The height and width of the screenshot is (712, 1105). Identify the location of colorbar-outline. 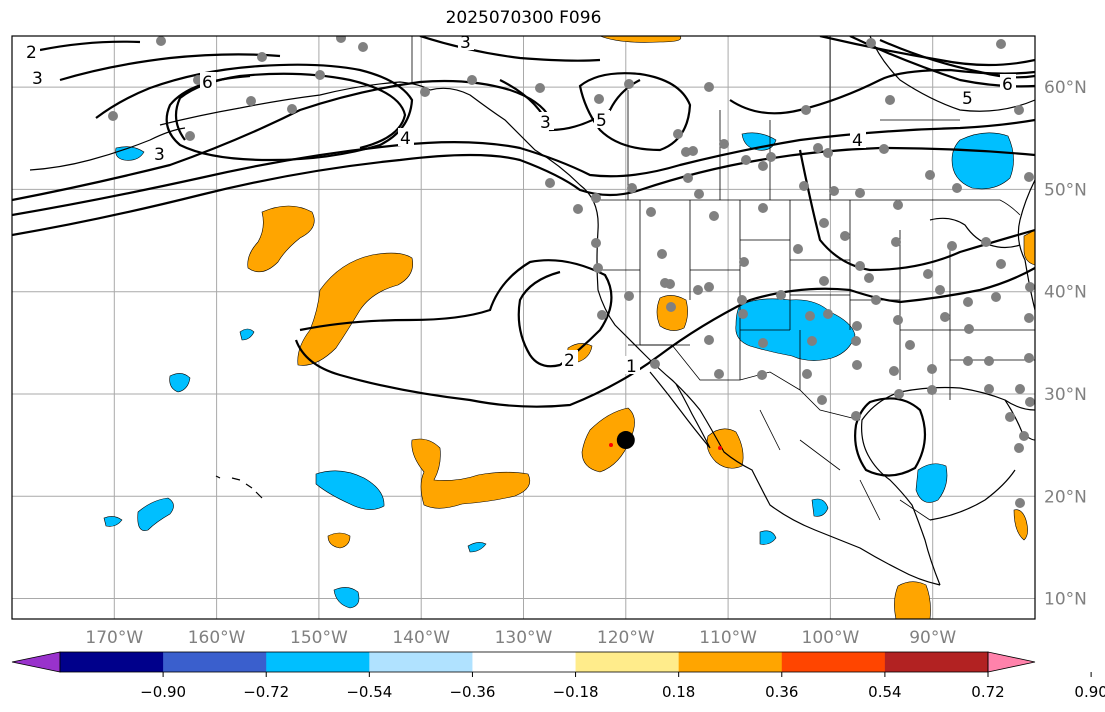
(524, 662).